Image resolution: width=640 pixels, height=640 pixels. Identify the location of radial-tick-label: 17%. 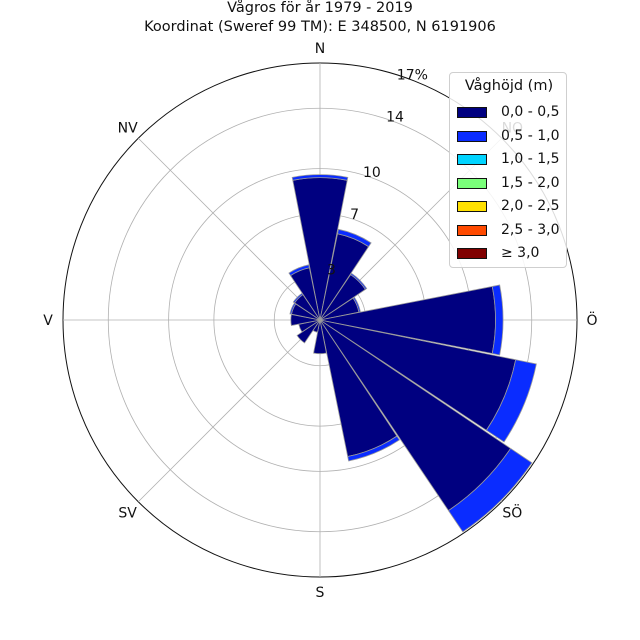
(412, 76).